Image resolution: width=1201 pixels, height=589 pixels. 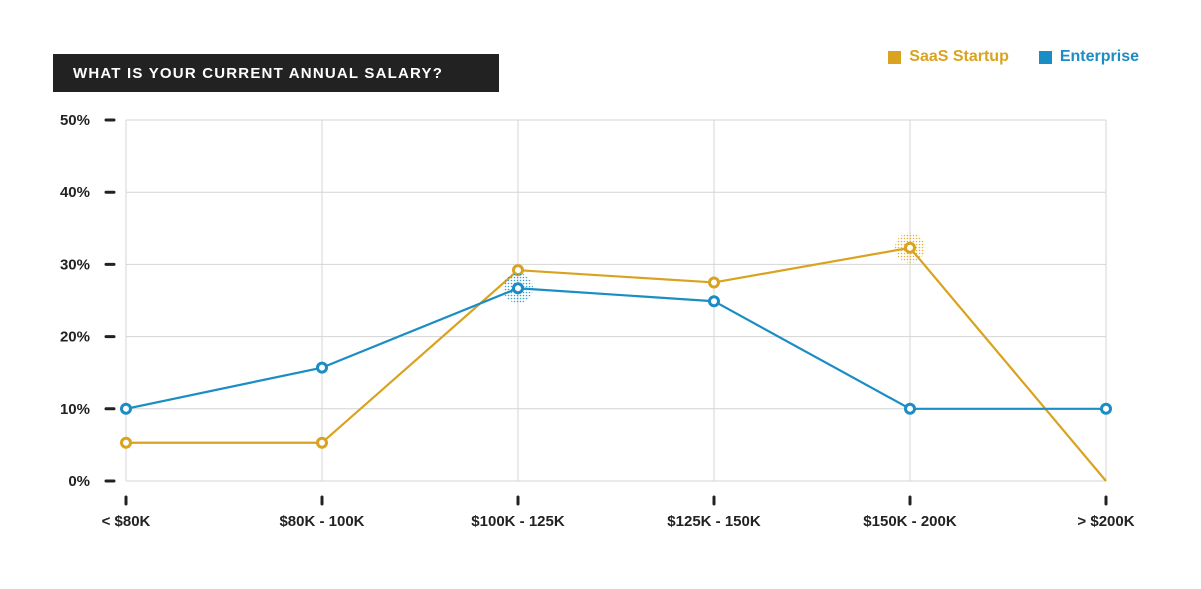 I want to click on x-tick-label-3: $125K - 150K, so click(x=714, y=521).